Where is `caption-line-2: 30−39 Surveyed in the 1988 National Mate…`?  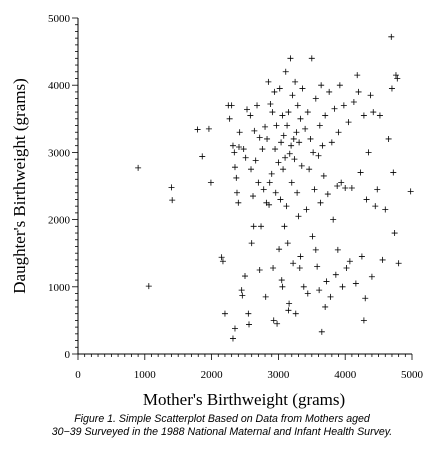 caption-line-2: 30−39 Surveyed in the 1988 National Mate… is located at coordinates (222, 432).